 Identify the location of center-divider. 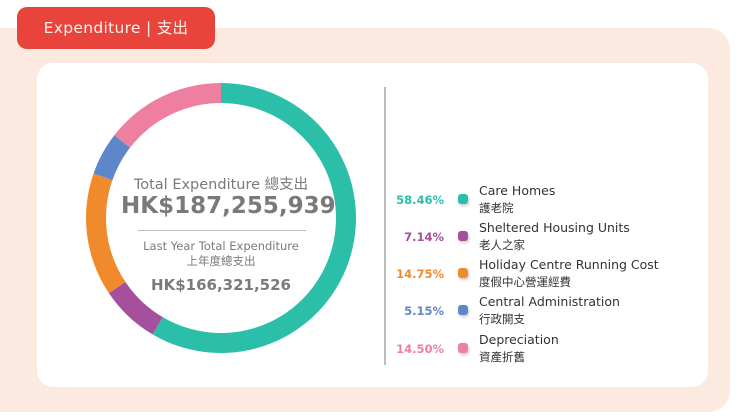
(222, 230).